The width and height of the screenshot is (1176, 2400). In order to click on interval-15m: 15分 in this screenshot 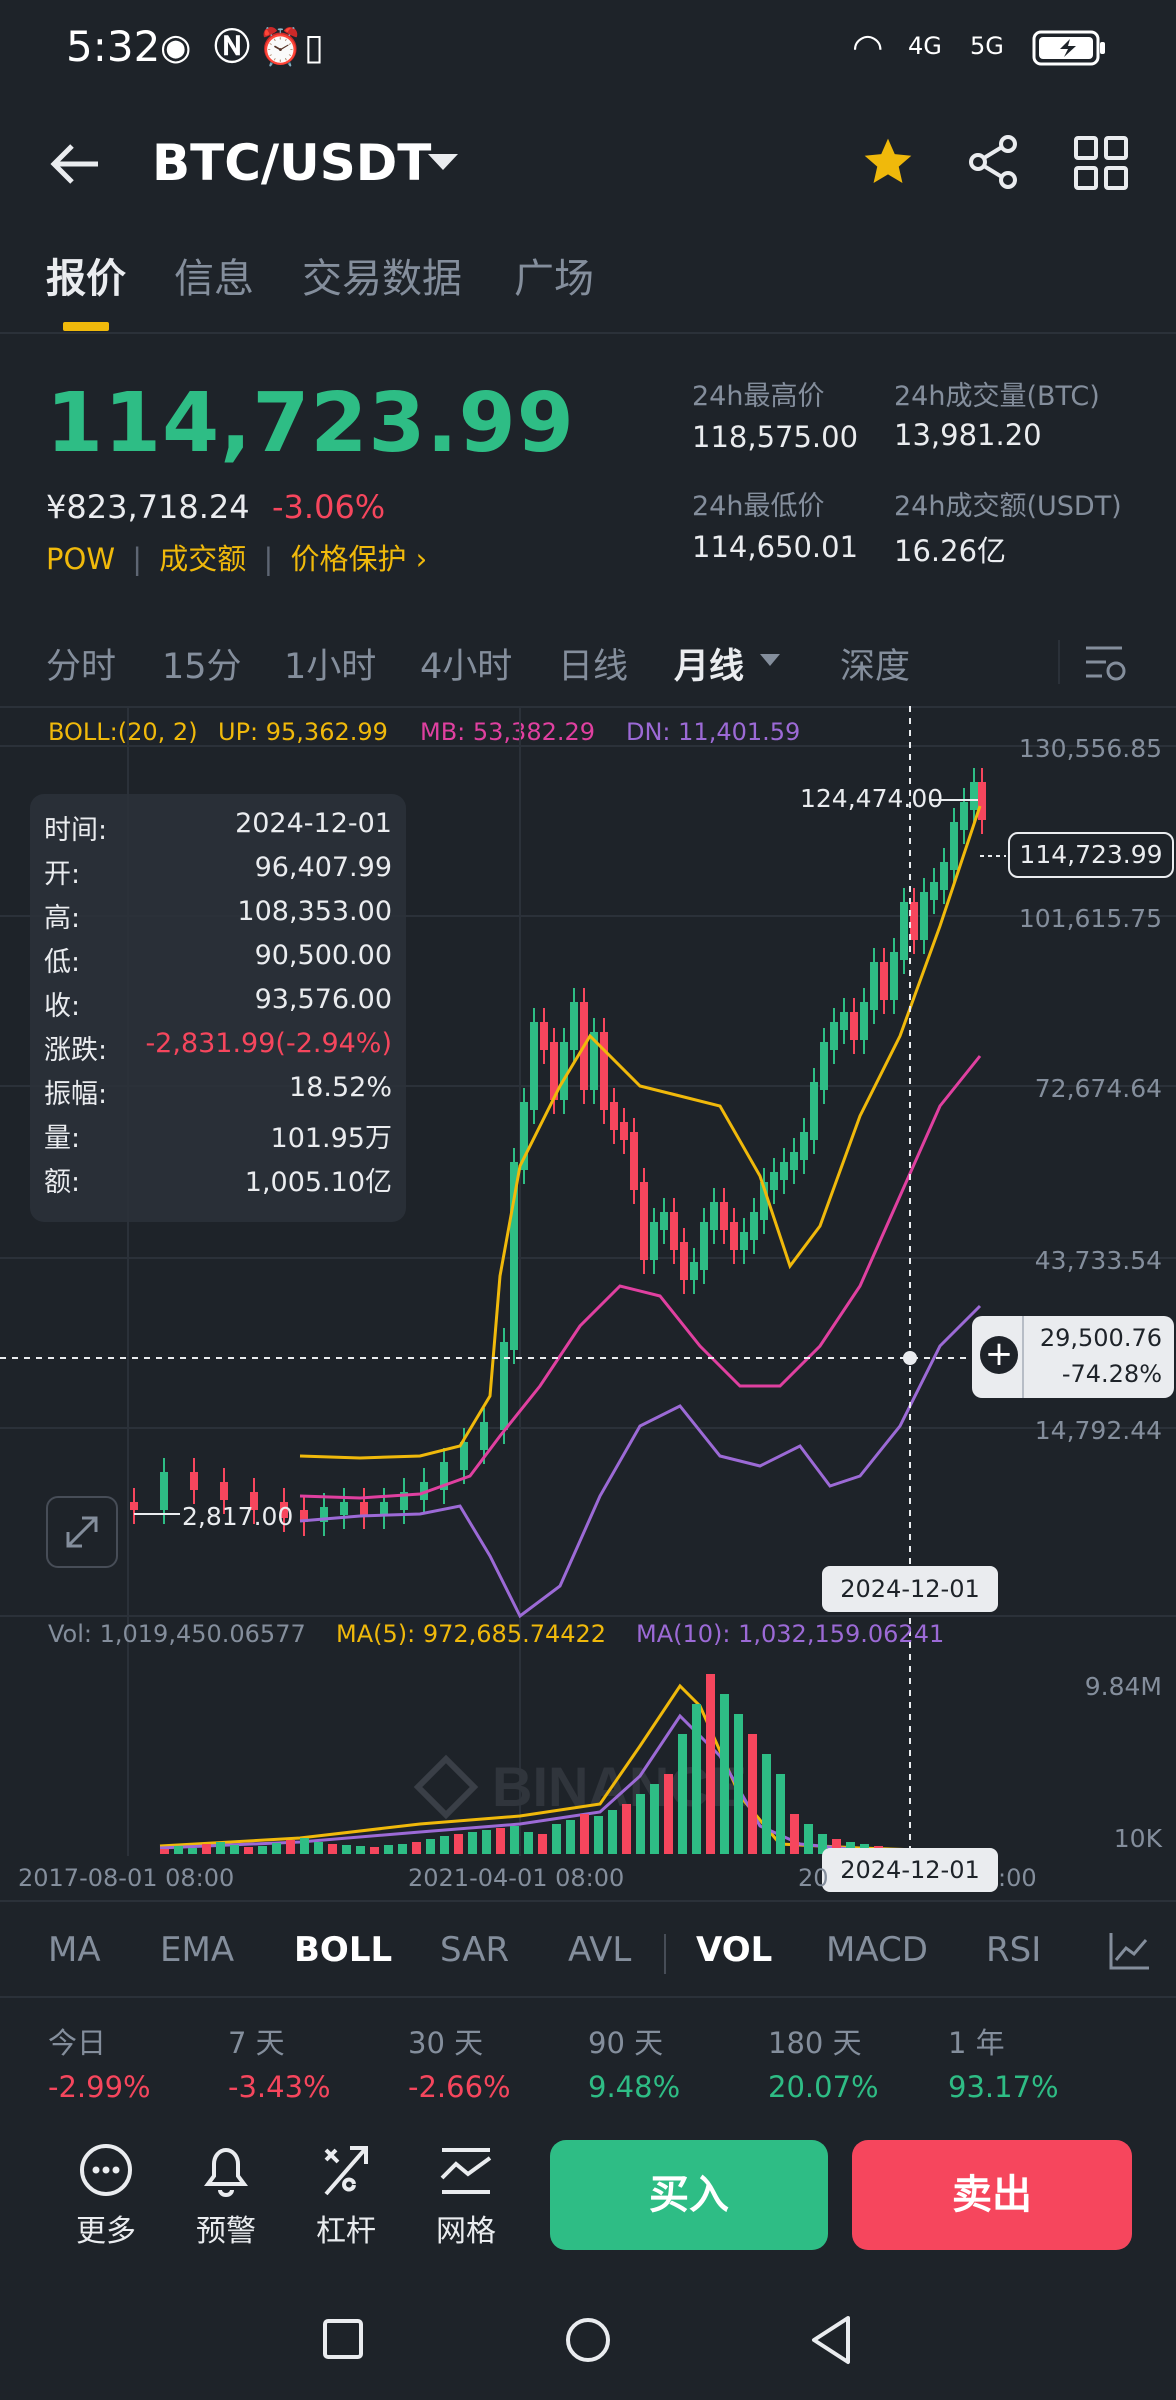, I will do `click(202, 667)`.